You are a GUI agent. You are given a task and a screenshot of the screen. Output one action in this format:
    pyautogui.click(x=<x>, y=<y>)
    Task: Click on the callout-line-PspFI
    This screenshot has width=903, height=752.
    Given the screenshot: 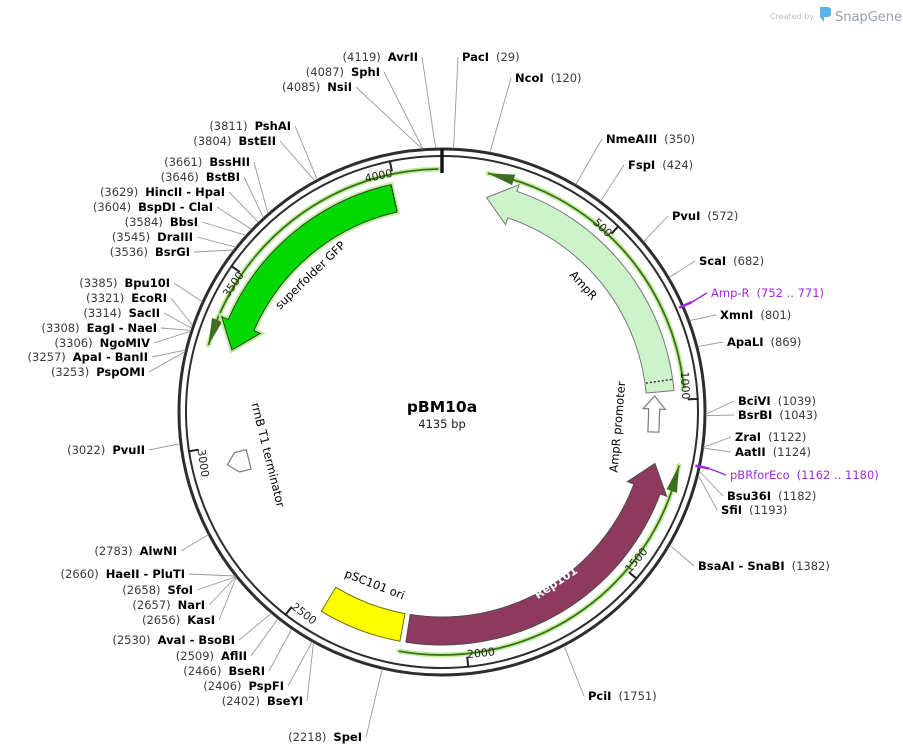 What is the action you would take?
    pyautogui.click(x=300, y=664)
    